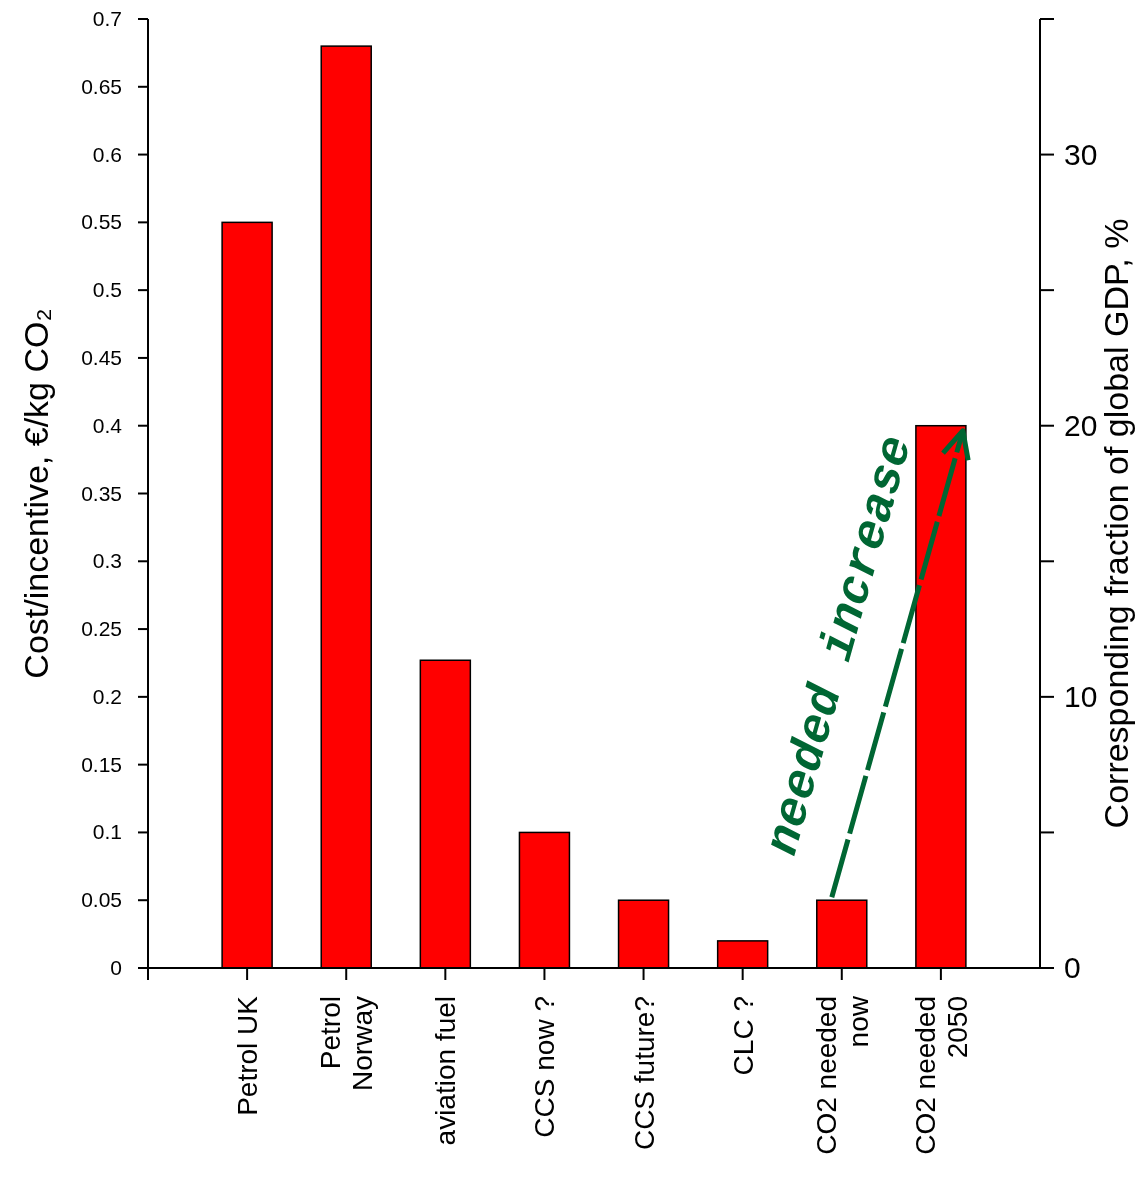 Image resolution: width=1145 pixels, height=1198 pixels. What do you see at coordinates (107, 290) in the screenshot?
I see `y-tick-label: 0.5` at bounding box center [107, 290].